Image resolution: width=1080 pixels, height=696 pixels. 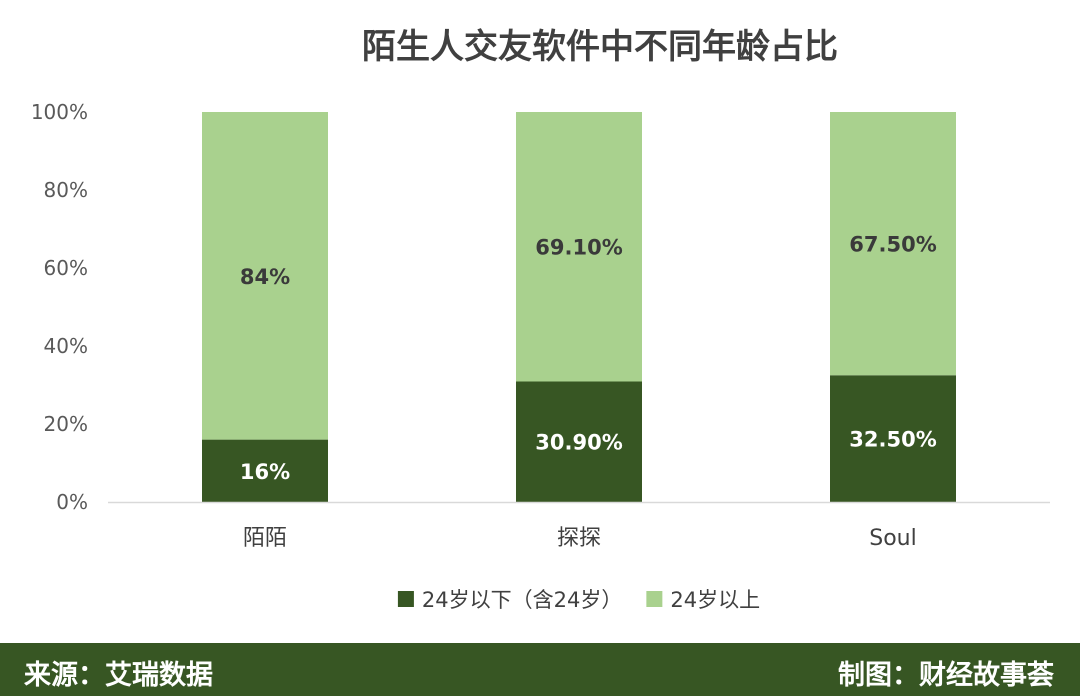 I want to click on data-label: 30.90%, so click(x=578, y=443).